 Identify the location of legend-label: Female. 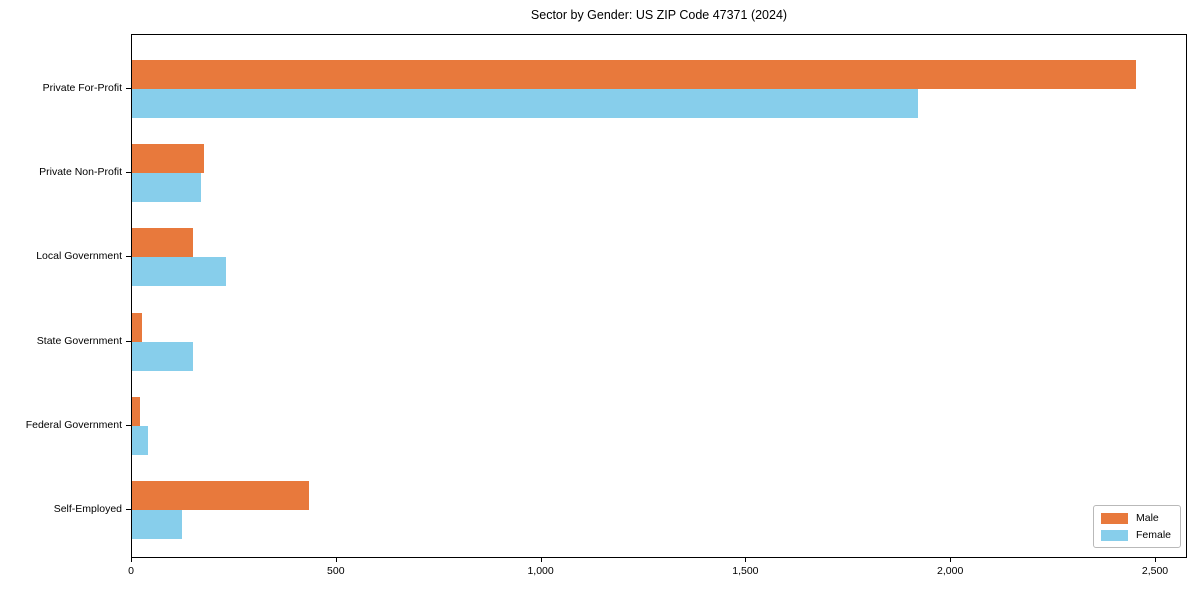
(1153, 535).